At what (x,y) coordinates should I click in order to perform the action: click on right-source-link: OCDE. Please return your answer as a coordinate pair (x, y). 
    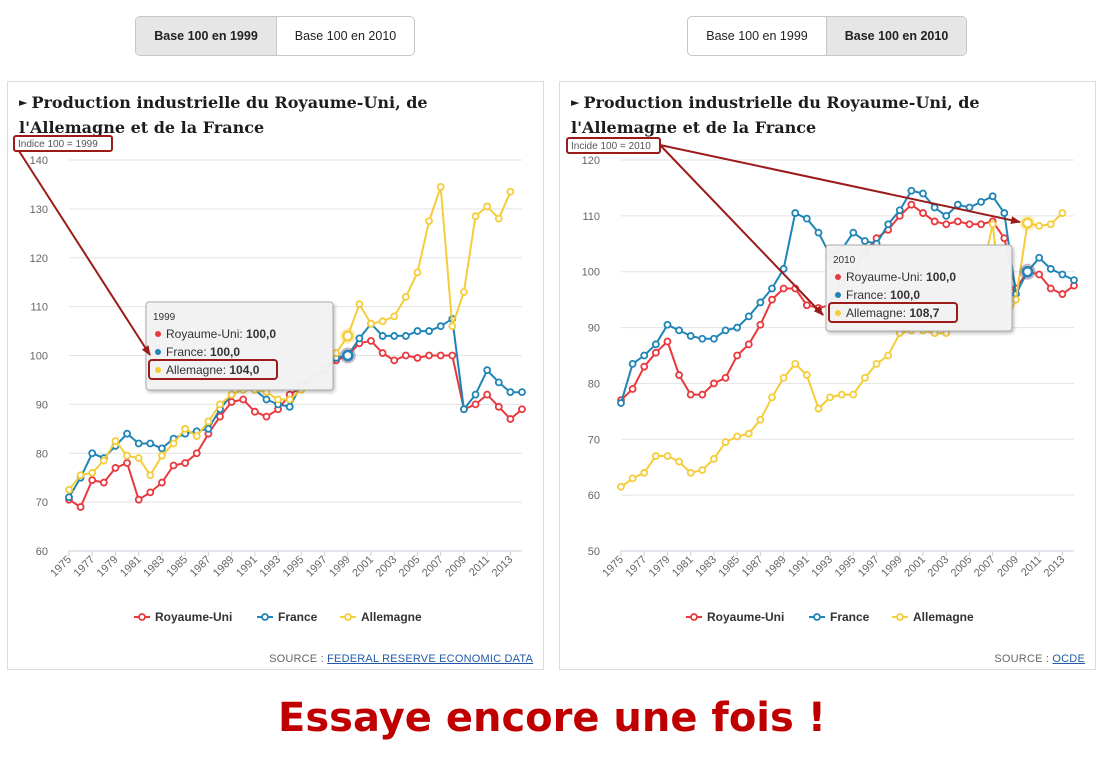
    Looking at the image, I should click on (1068, 659).